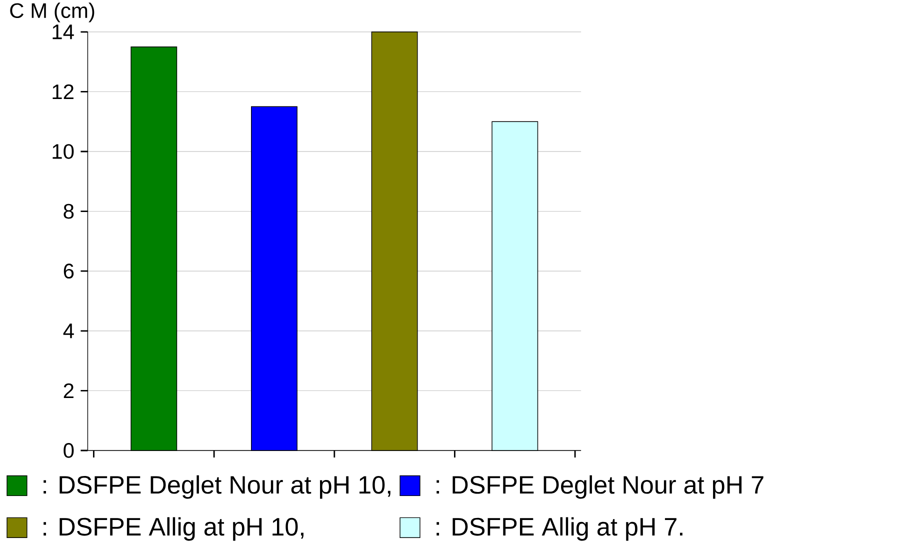 The image size is (897, 559). What do you see at coordinates (600, 487) in the screenshot?
I see `legend-label: : DSFPE Deglet Nour at pH 7` at bounding box center [600, 487].